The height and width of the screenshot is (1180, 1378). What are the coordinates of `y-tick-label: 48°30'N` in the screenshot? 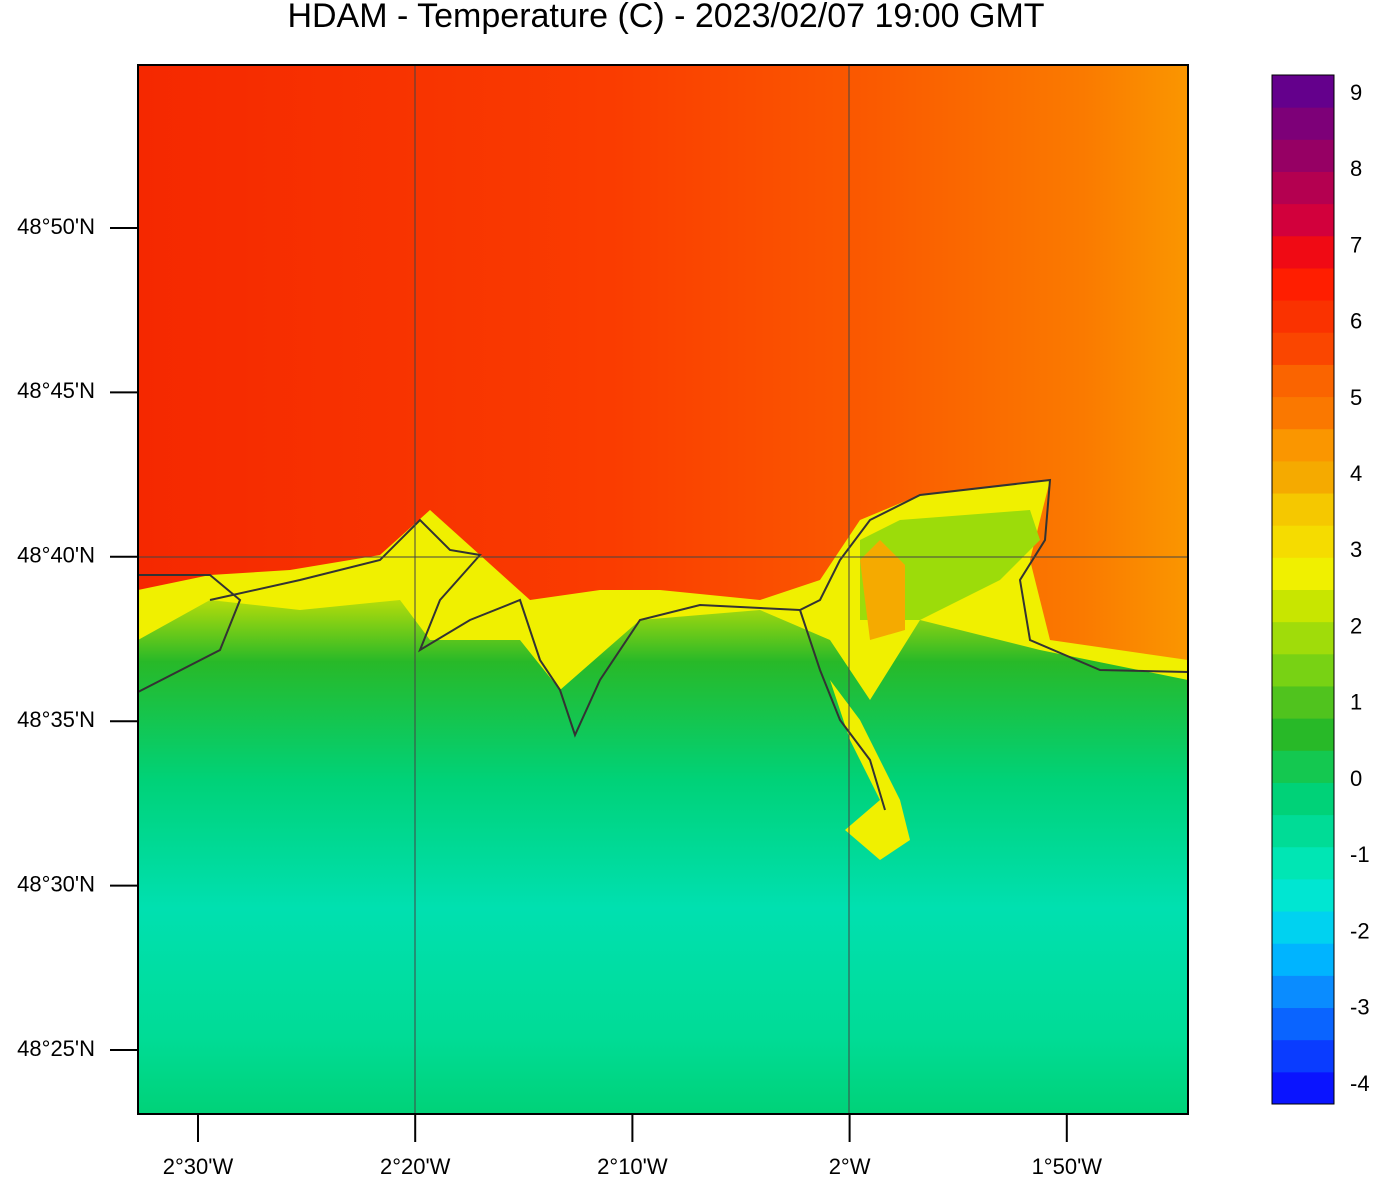 It's located at (56, 883).